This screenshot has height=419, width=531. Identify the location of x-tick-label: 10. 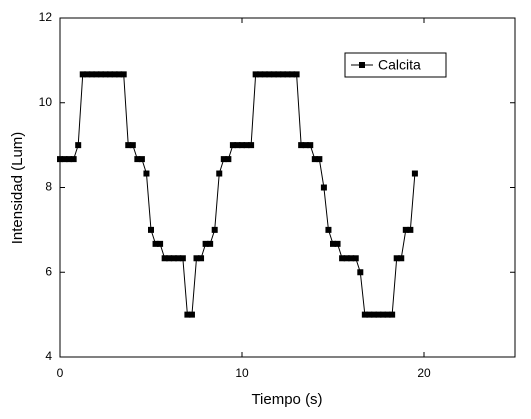
(242, 373).